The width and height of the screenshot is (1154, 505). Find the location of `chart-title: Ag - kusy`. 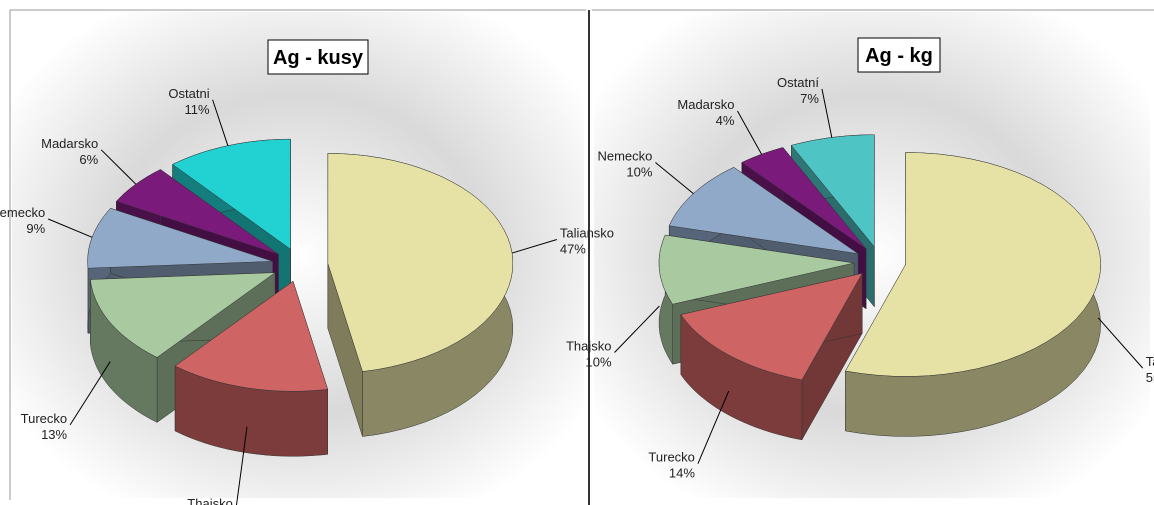

chart-title: Ag - kusy is located at coordinates (318, 58).